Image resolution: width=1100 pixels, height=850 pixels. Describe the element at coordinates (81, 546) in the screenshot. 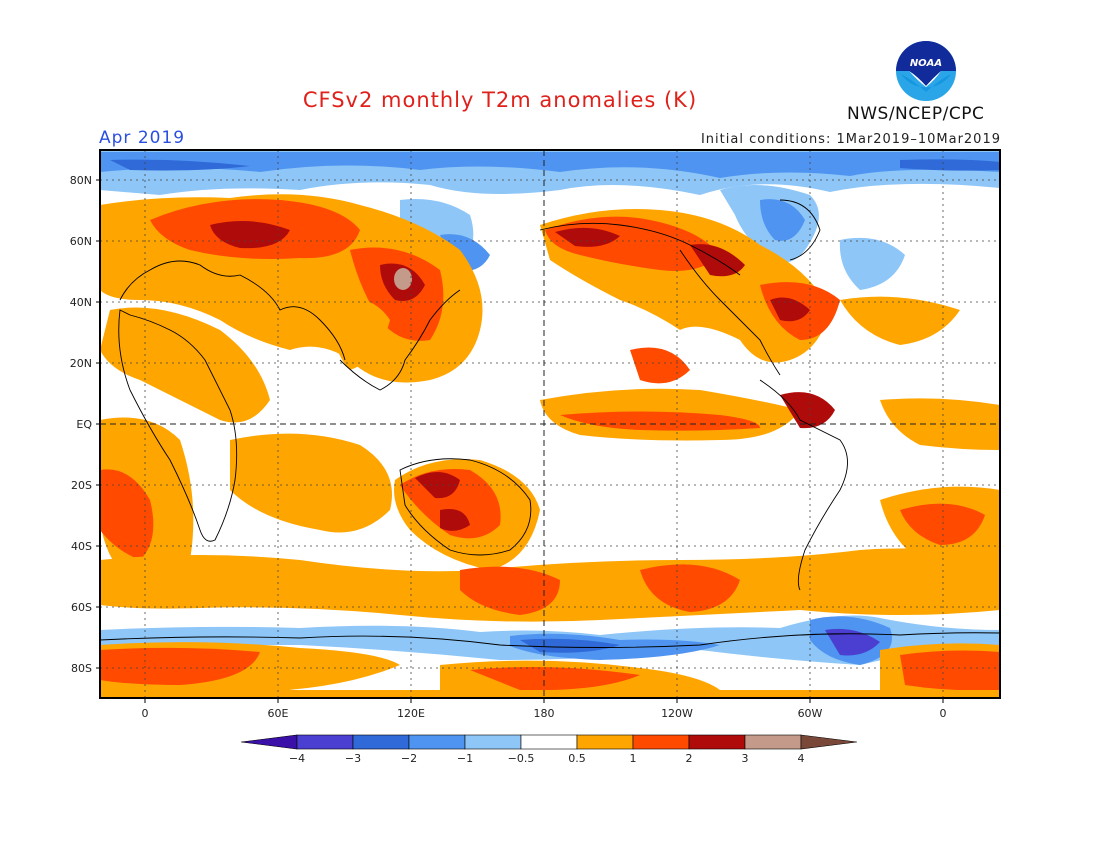

I see `lat-label: 40S` at that location.